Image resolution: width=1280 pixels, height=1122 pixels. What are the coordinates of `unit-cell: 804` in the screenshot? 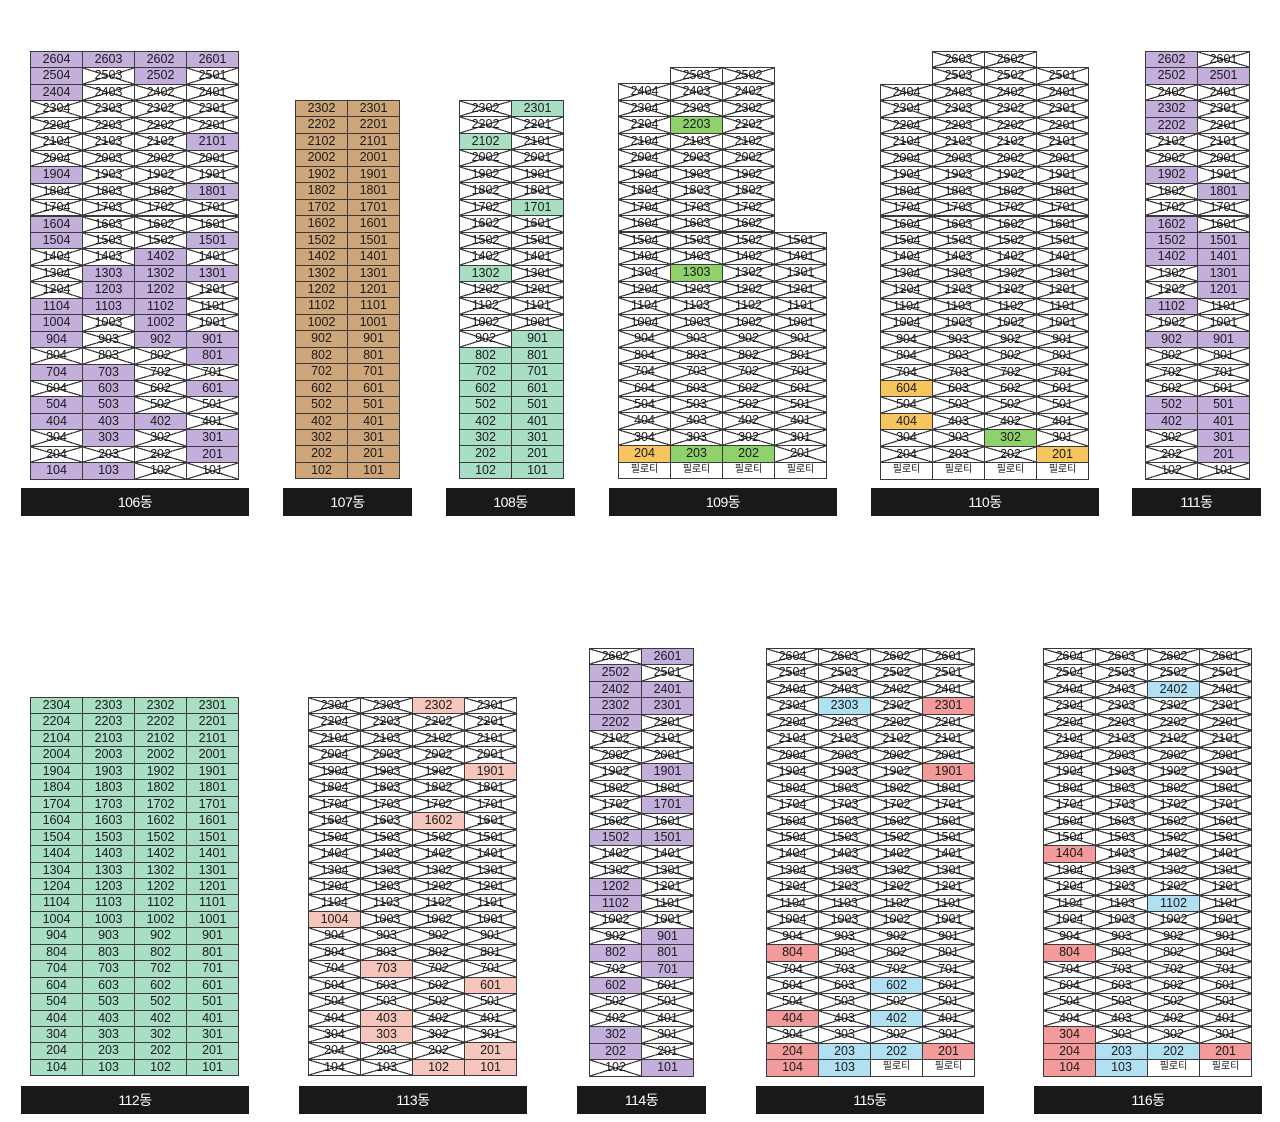 It's located at (334, 952).